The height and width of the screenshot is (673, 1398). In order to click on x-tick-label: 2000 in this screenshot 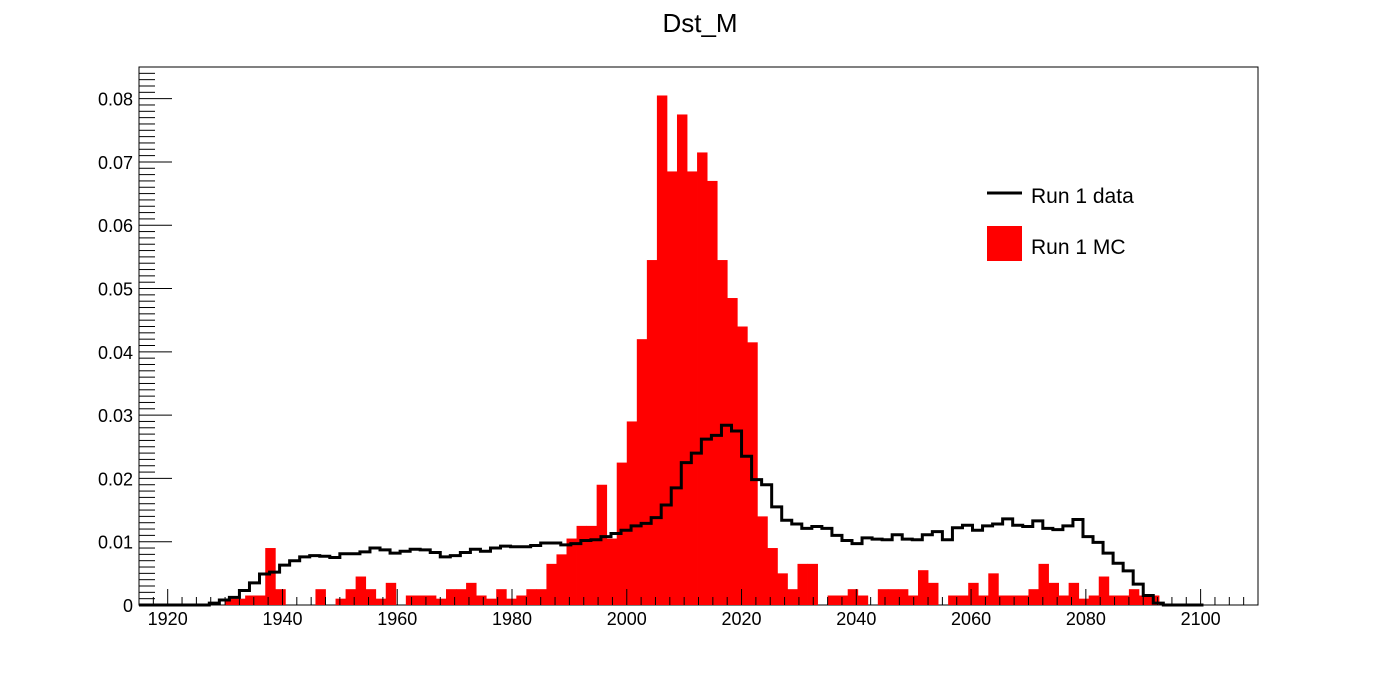, I will do `click(627, 619)`.